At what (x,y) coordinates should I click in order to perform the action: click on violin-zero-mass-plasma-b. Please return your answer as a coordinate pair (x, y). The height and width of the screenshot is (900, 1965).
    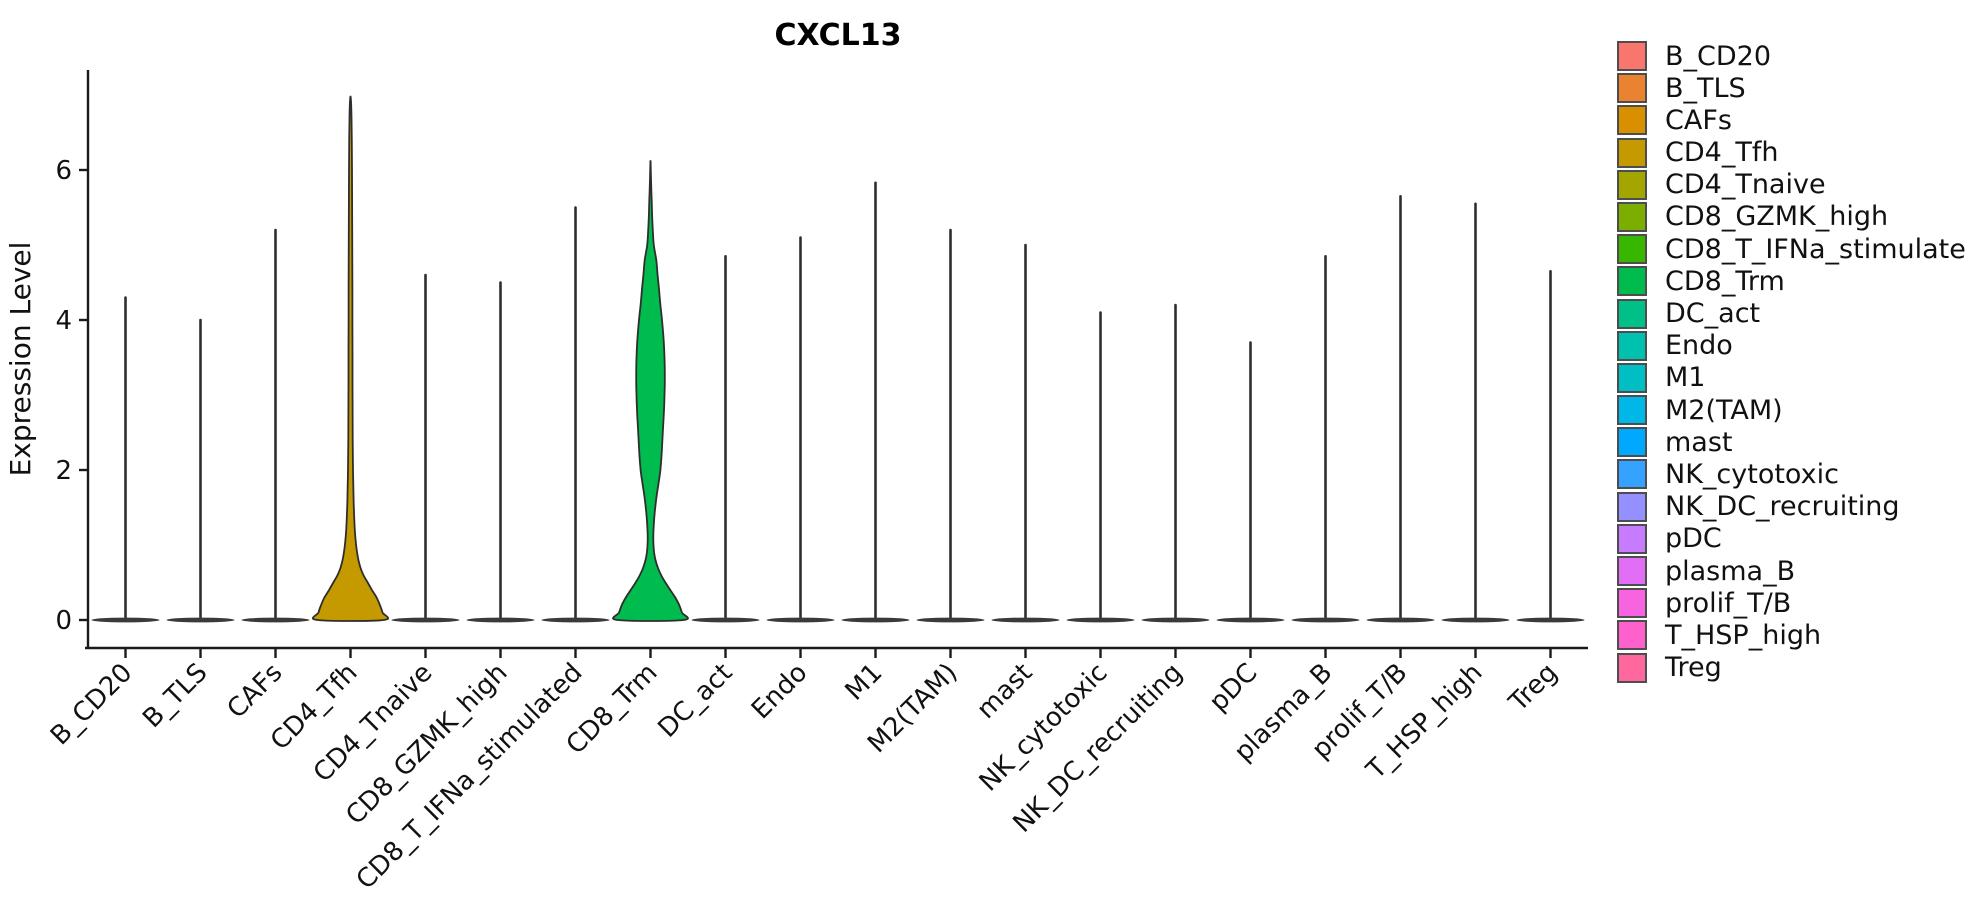
    Looking at the image, I should click on (1325, 620).